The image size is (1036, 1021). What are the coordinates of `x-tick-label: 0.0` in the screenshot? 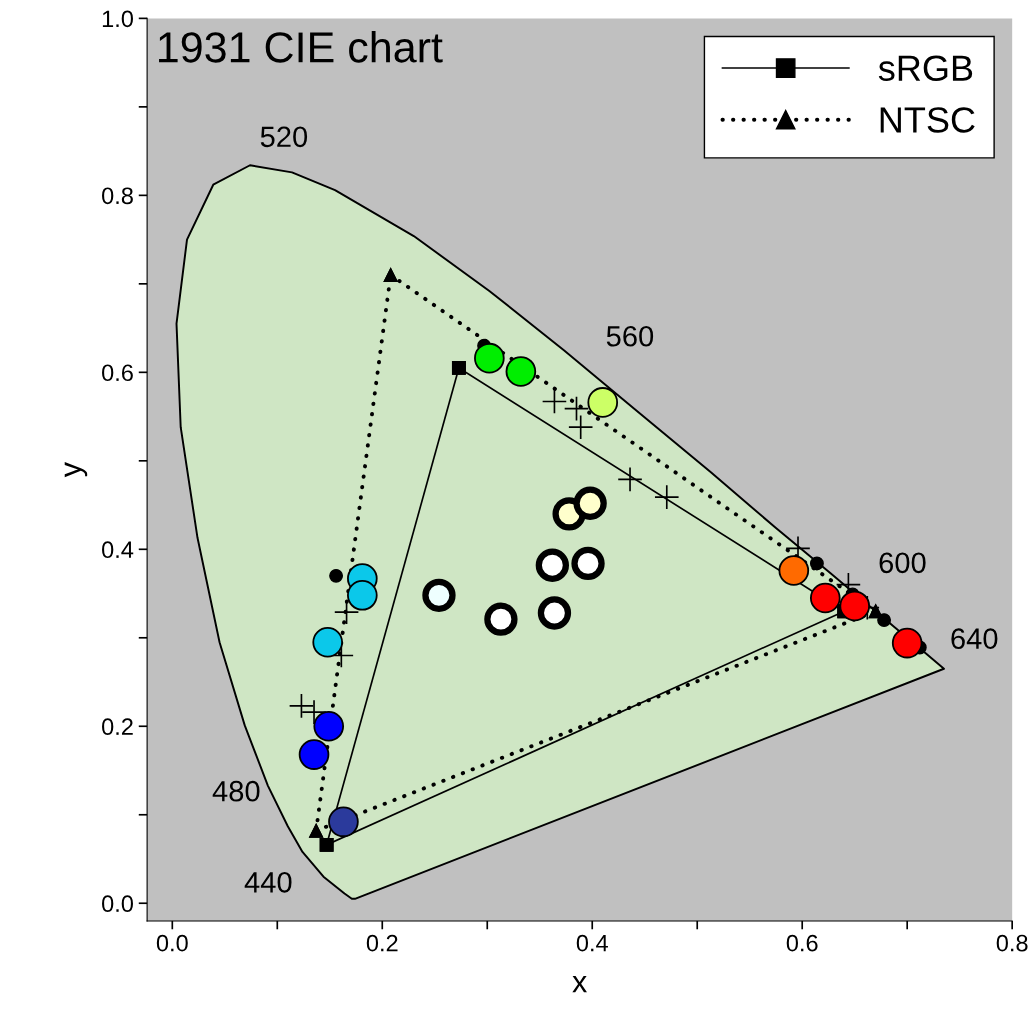 It's located at (172, 943).